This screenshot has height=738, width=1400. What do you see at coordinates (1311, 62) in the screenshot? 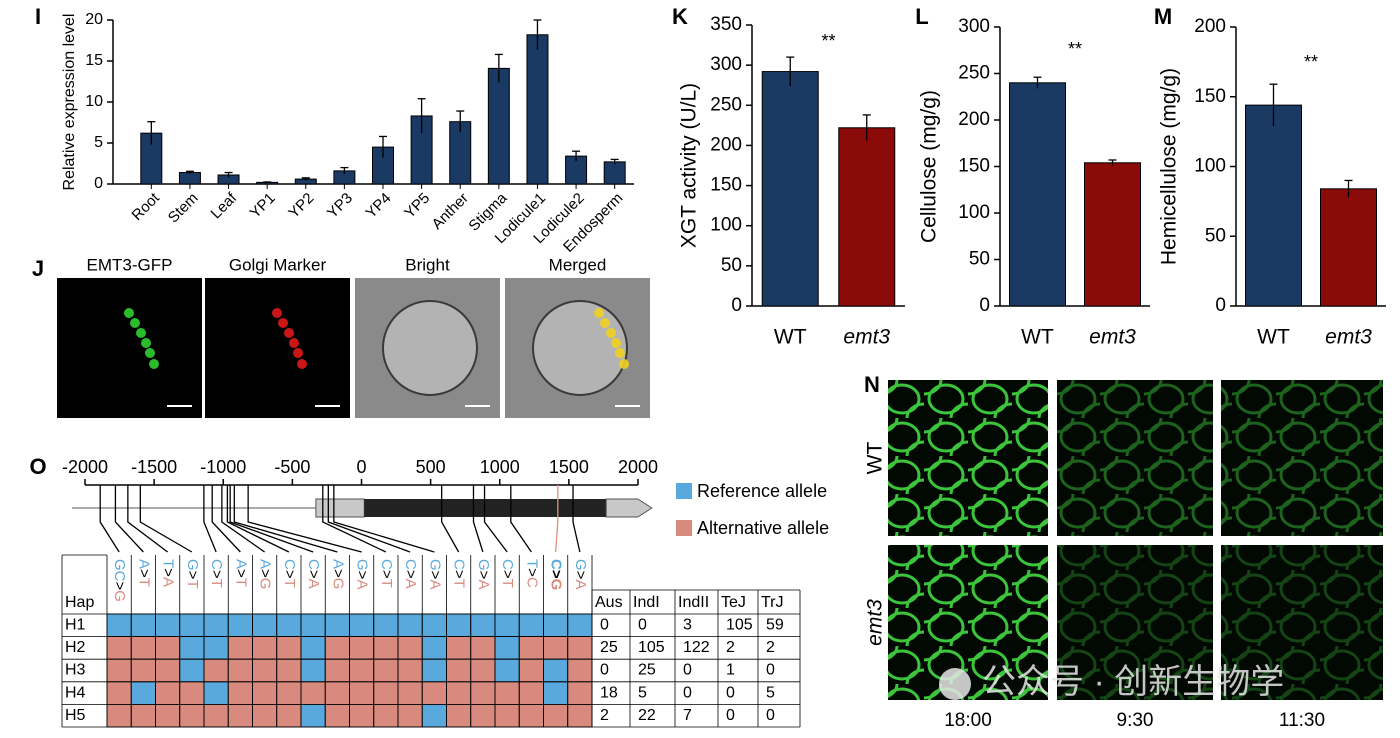
I see `significance: **` at bounding box center [1311, 62].